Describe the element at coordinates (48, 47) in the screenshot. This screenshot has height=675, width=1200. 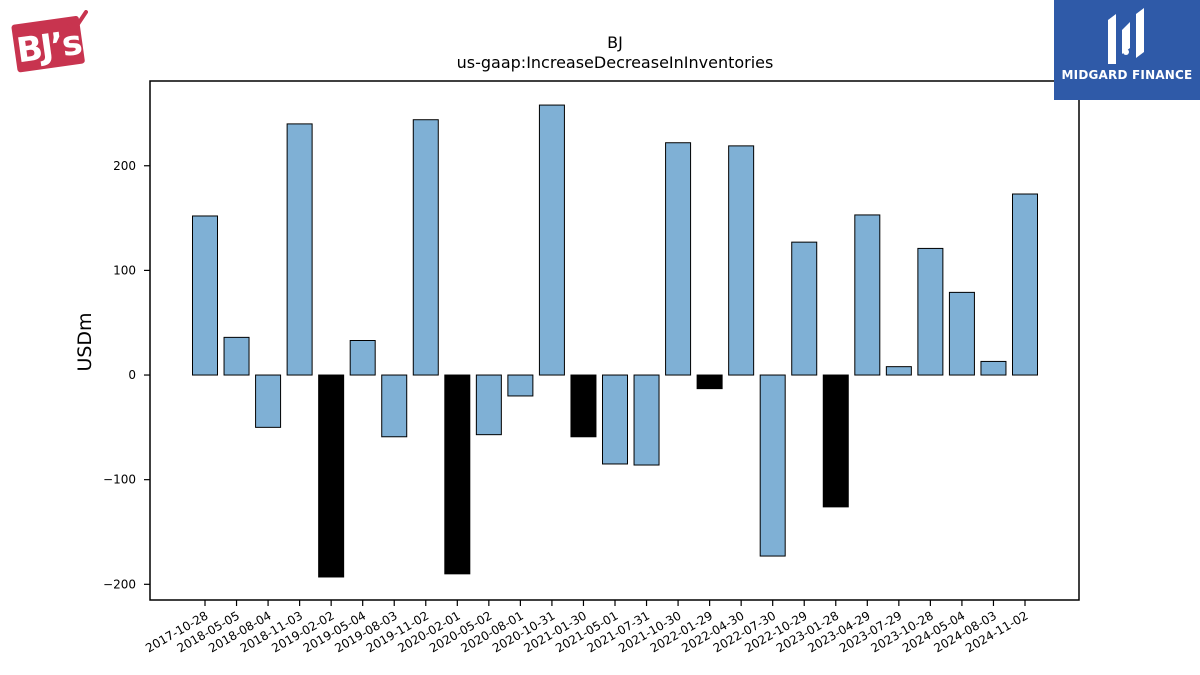
I see `svg-text: BJ’s` at that location.